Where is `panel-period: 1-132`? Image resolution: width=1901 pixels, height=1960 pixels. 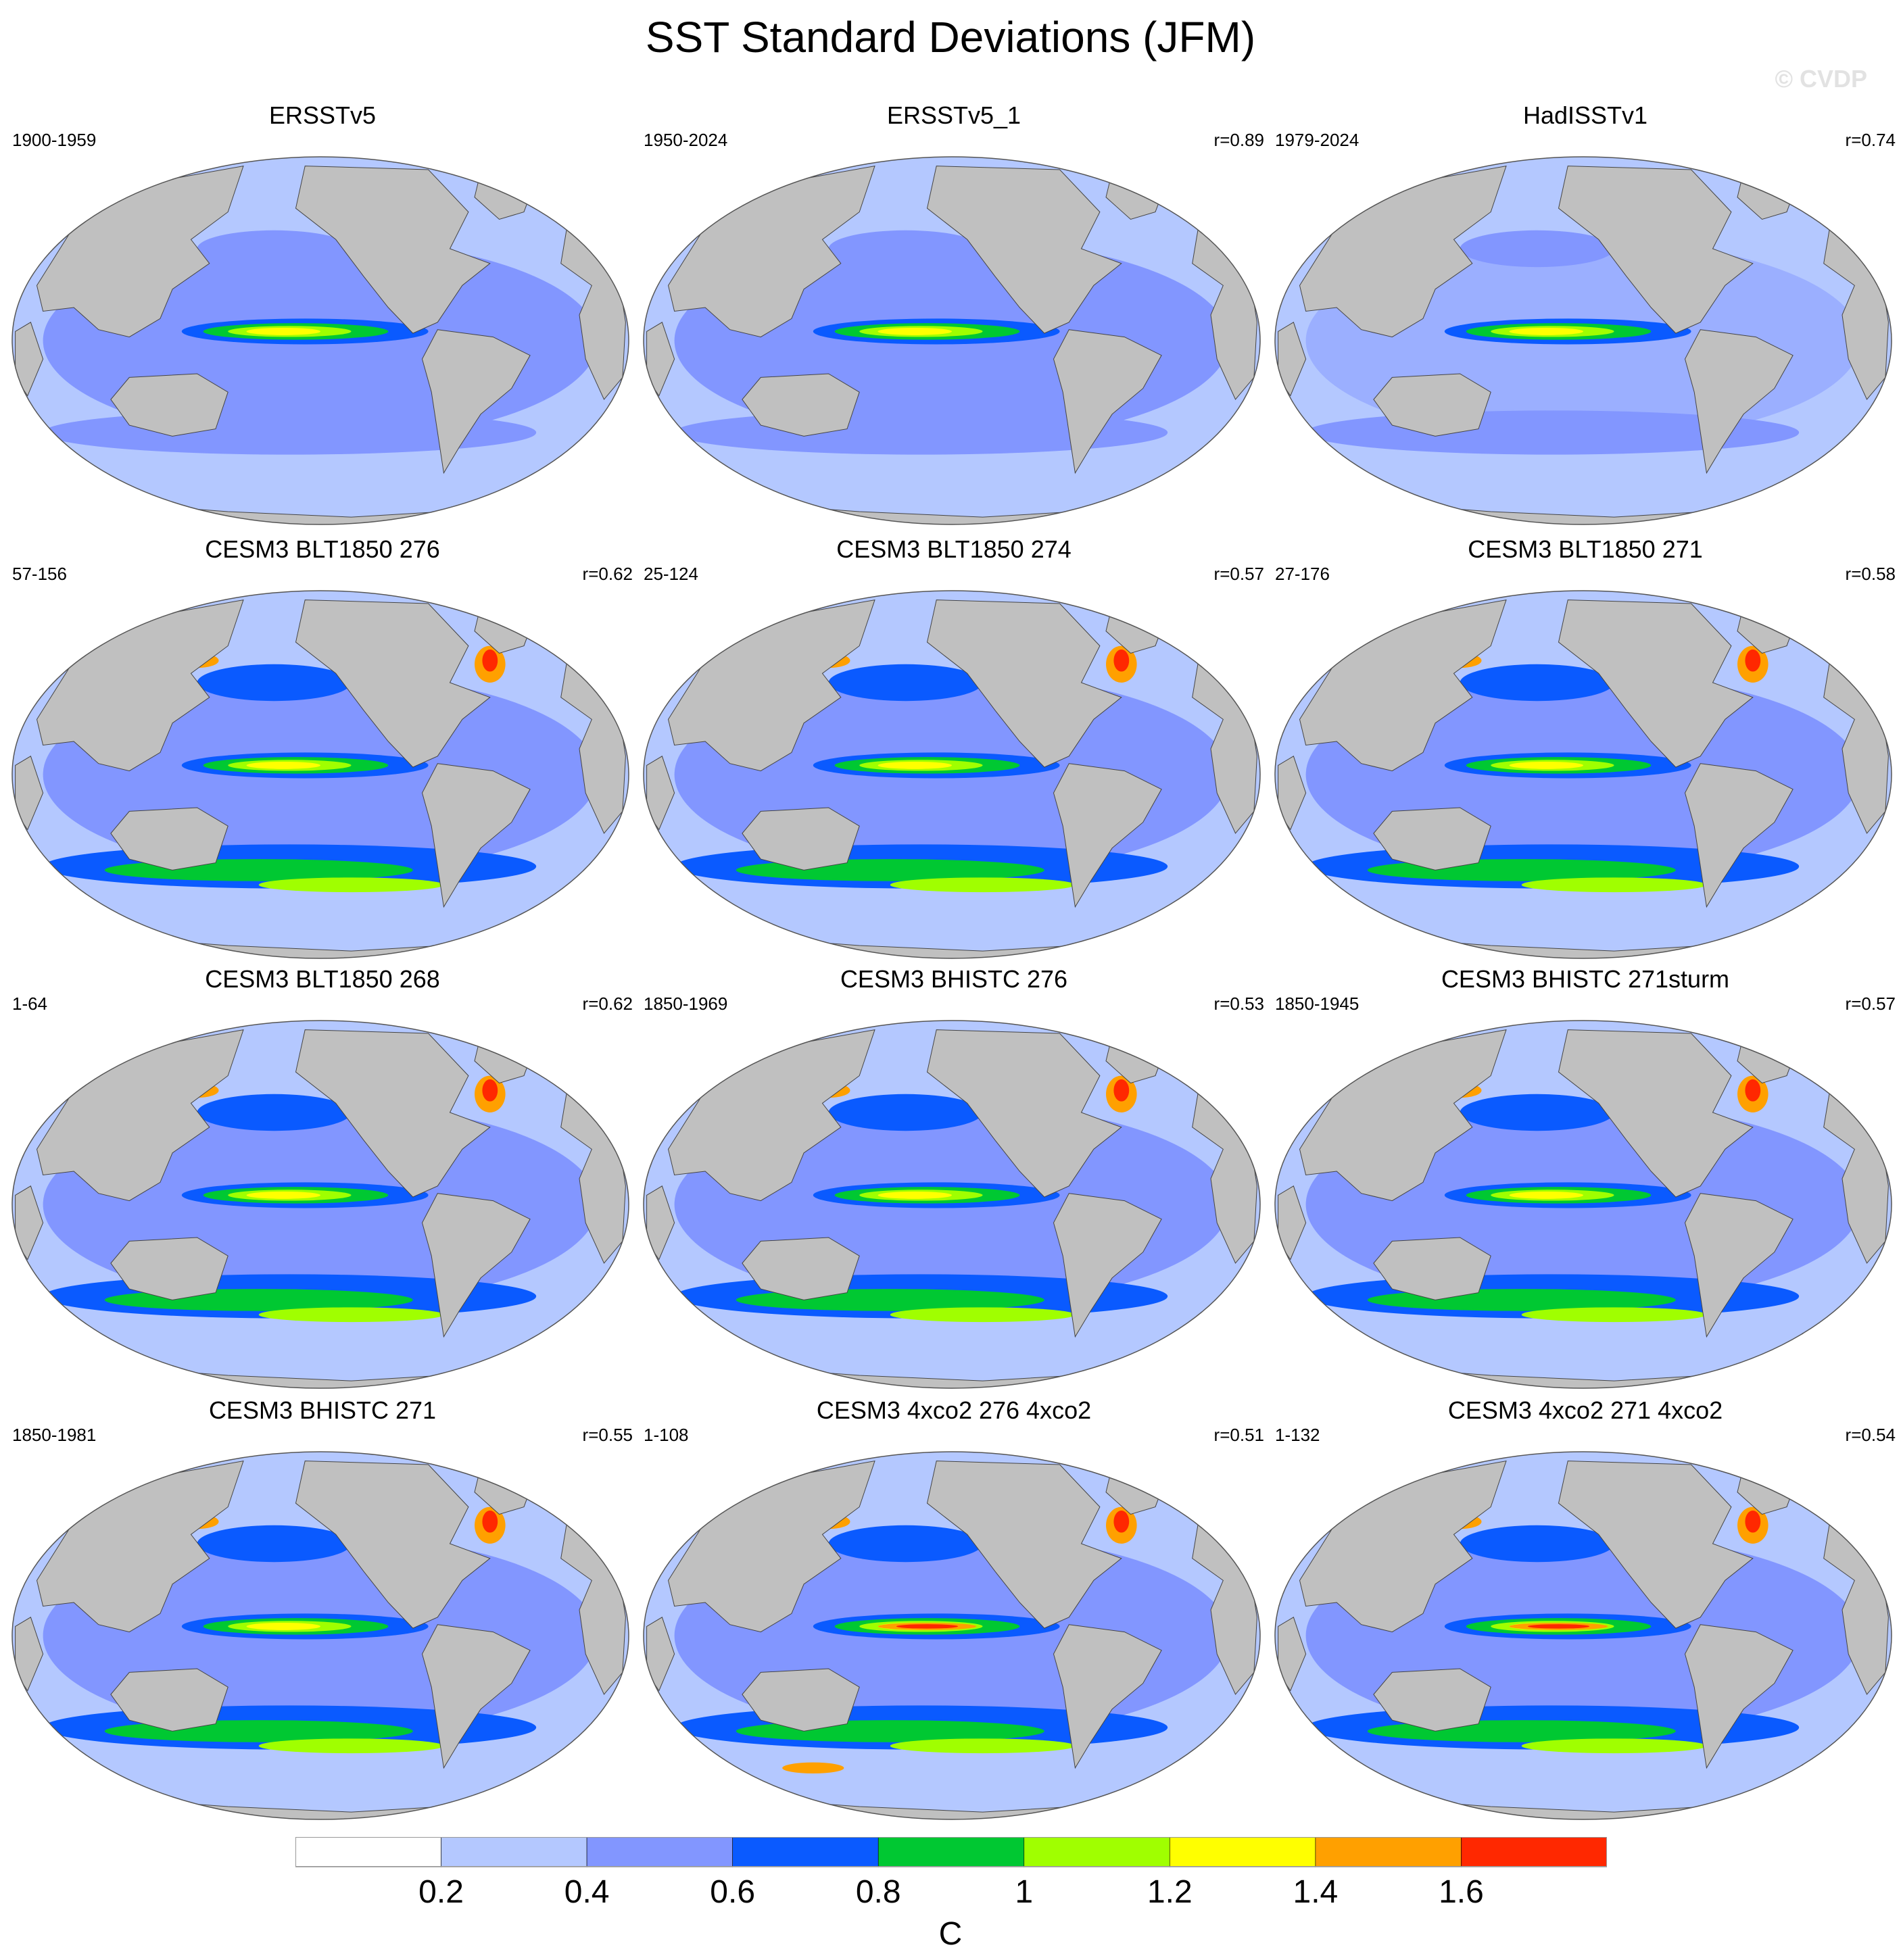
panel-period: 1-132 is located at coordinates (1297, 1435).